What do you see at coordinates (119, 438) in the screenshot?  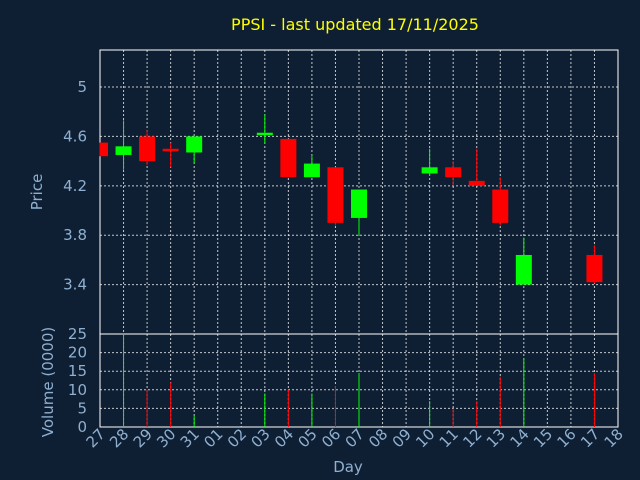 I see `x-tick-label: 28` at bounding box center [119, 438].